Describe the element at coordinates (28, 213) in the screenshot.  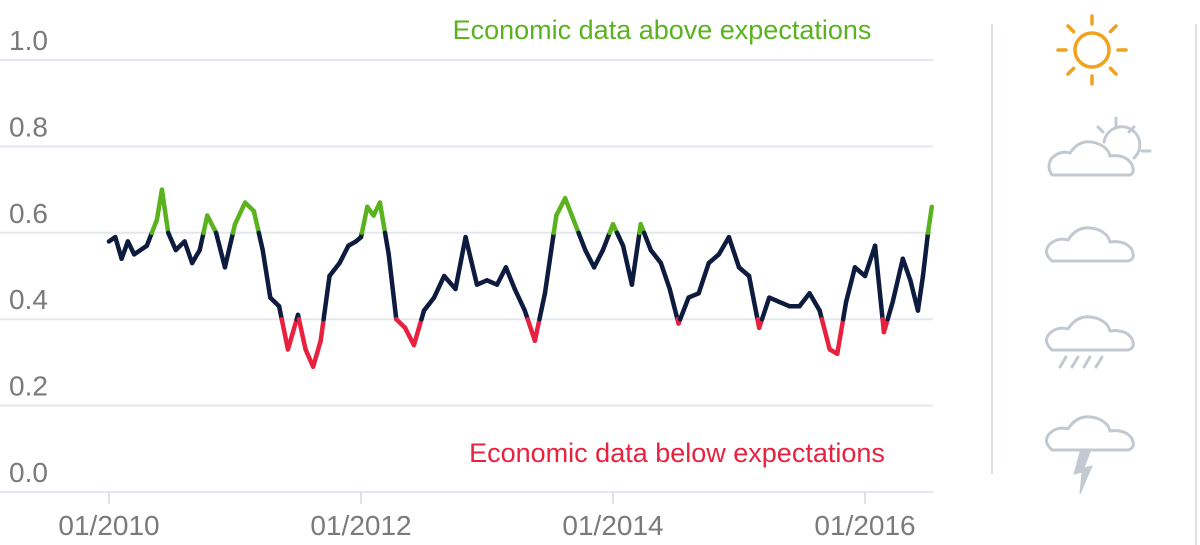
I see `y-tick-label: 0.6` at that location.